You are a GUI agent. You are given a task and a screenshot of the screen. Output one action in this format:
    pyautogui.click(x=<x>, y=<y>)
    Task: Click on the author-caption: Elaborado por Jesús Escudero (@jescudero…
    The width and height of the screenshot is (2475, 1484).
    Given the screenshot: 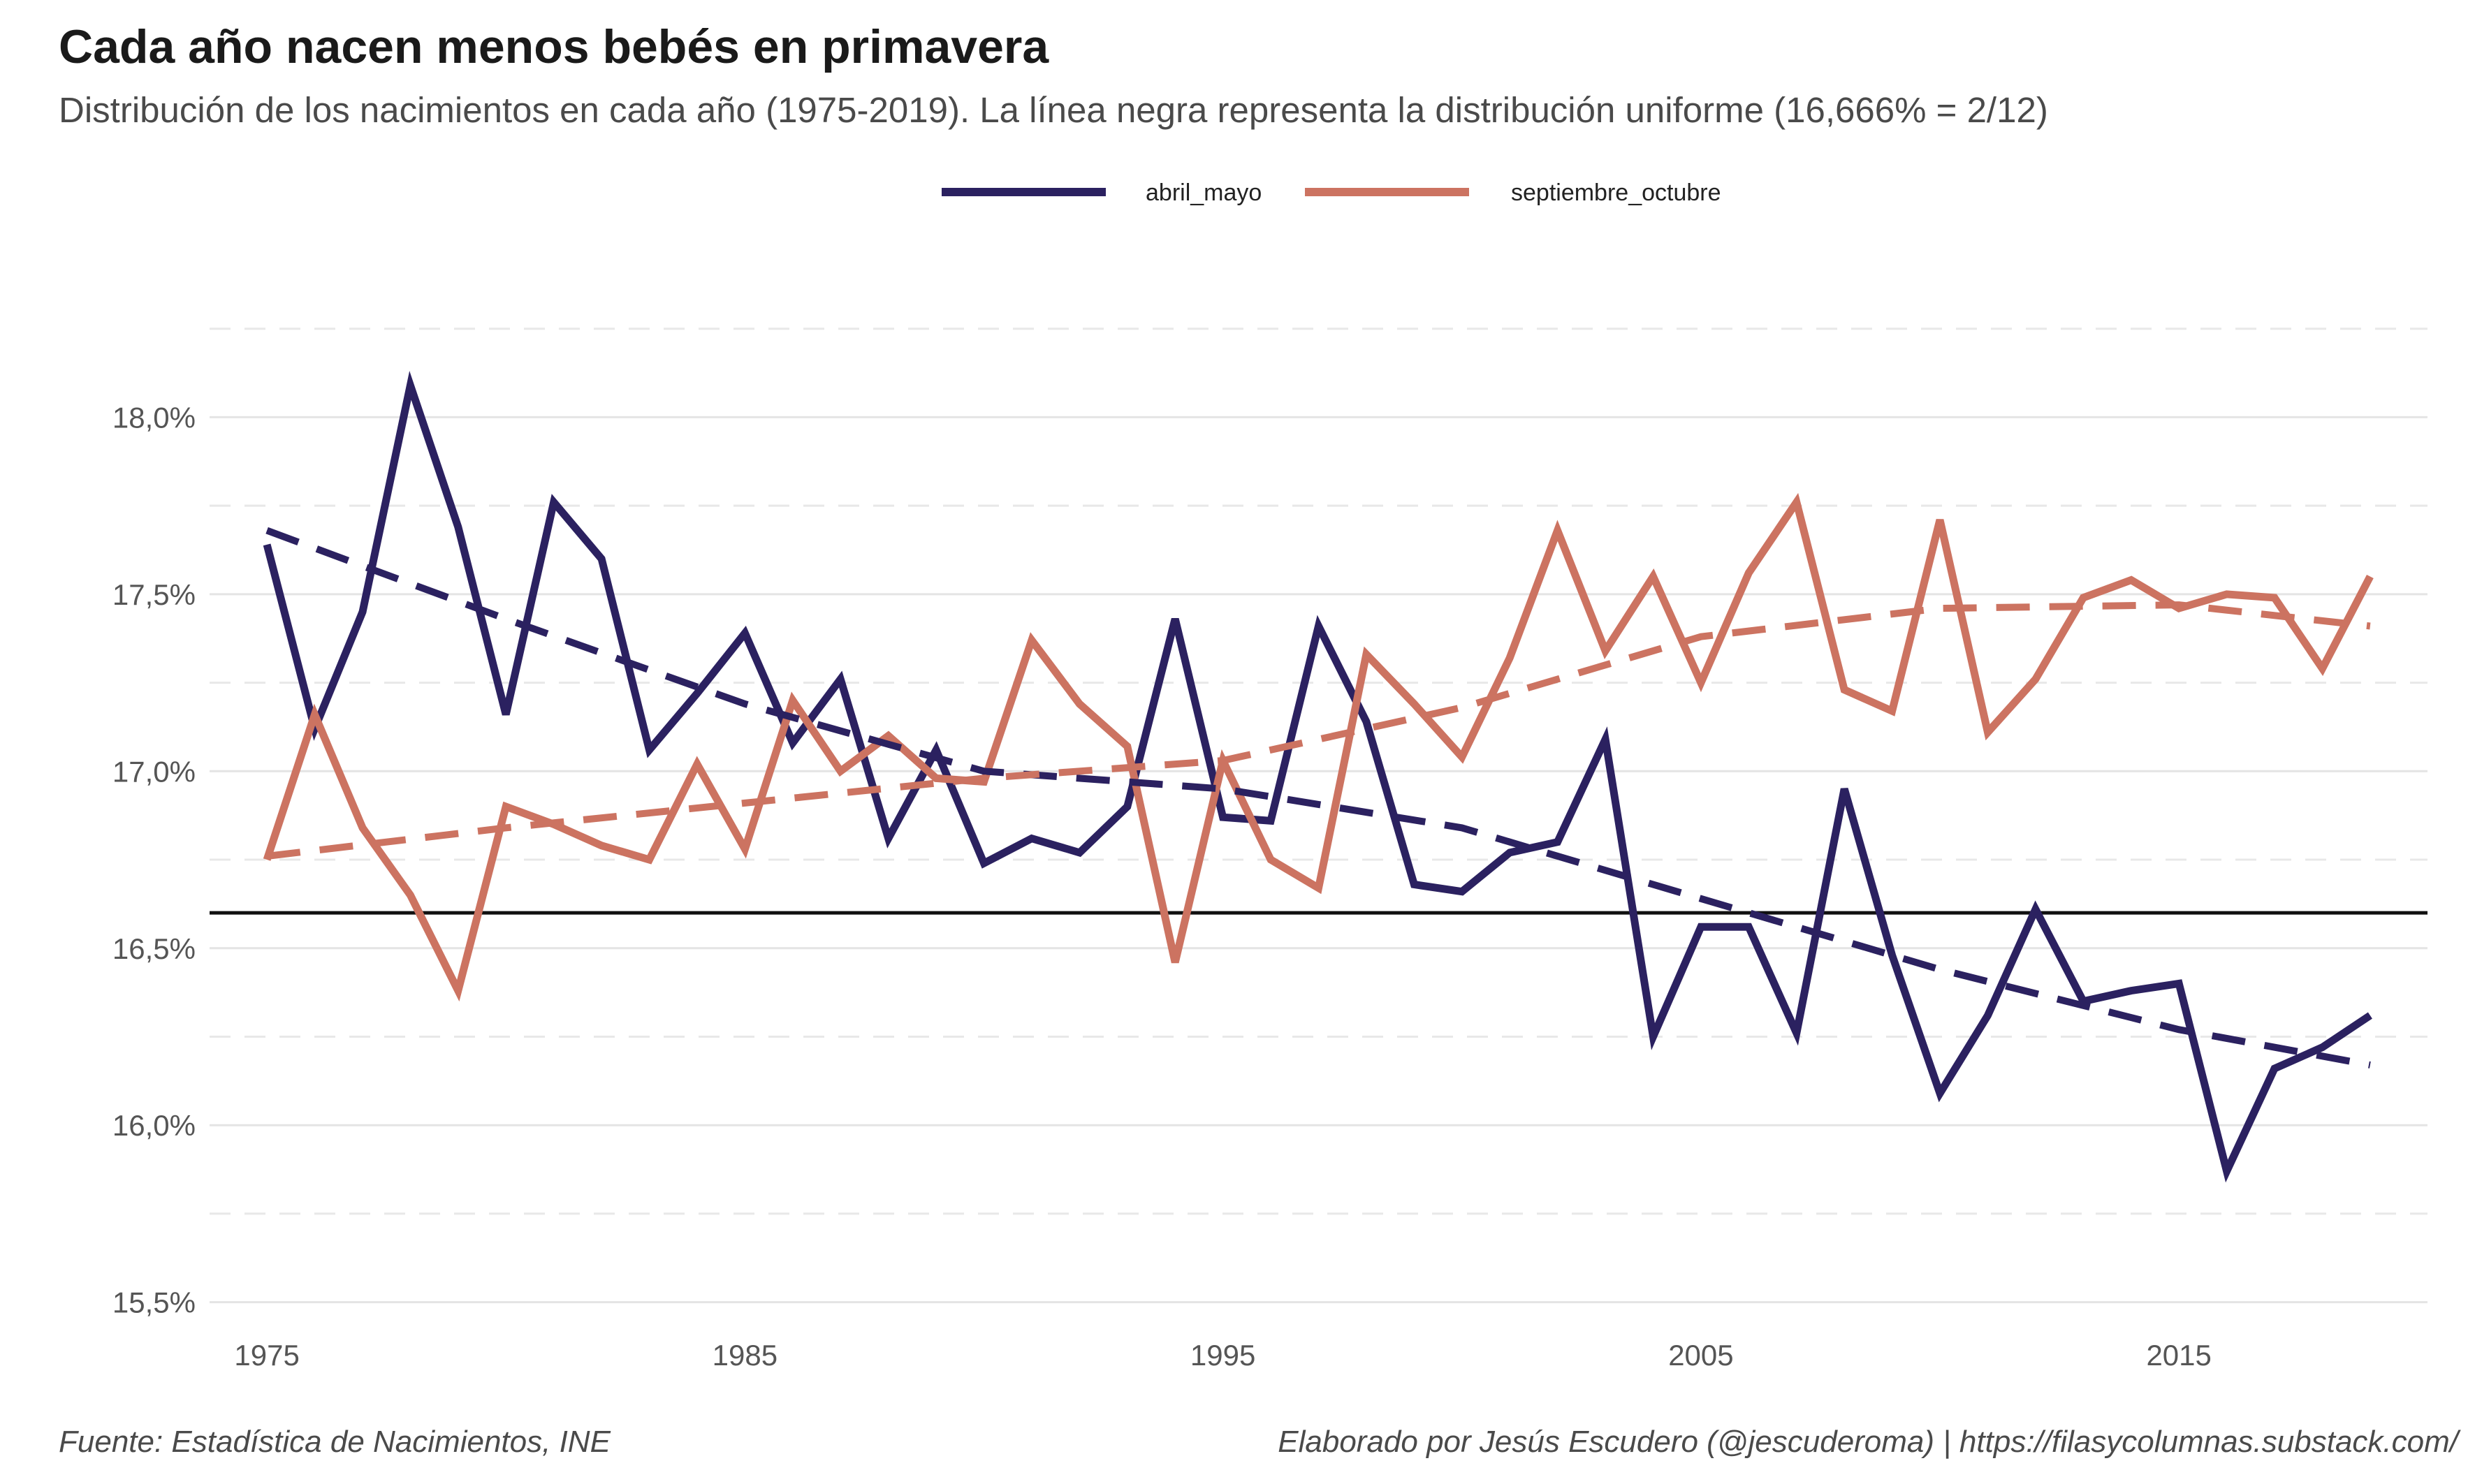 What is the action you would take?
    pyautogui.click(x=1868, y=1442)
    